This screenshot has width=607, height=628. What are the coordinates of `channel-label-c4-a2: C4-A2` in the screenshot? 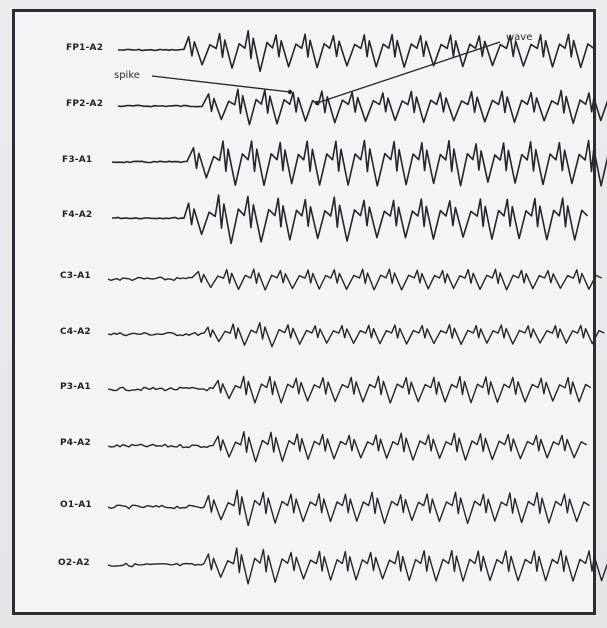 It's located at (75, 332).